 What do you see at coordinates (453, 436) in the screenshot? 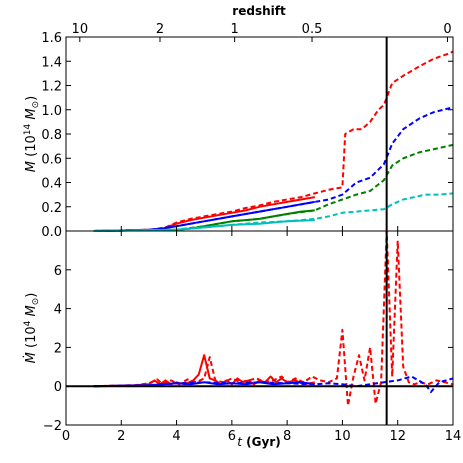
I see `bottom-xtick-label: 14` at bounding box center [453, 436].